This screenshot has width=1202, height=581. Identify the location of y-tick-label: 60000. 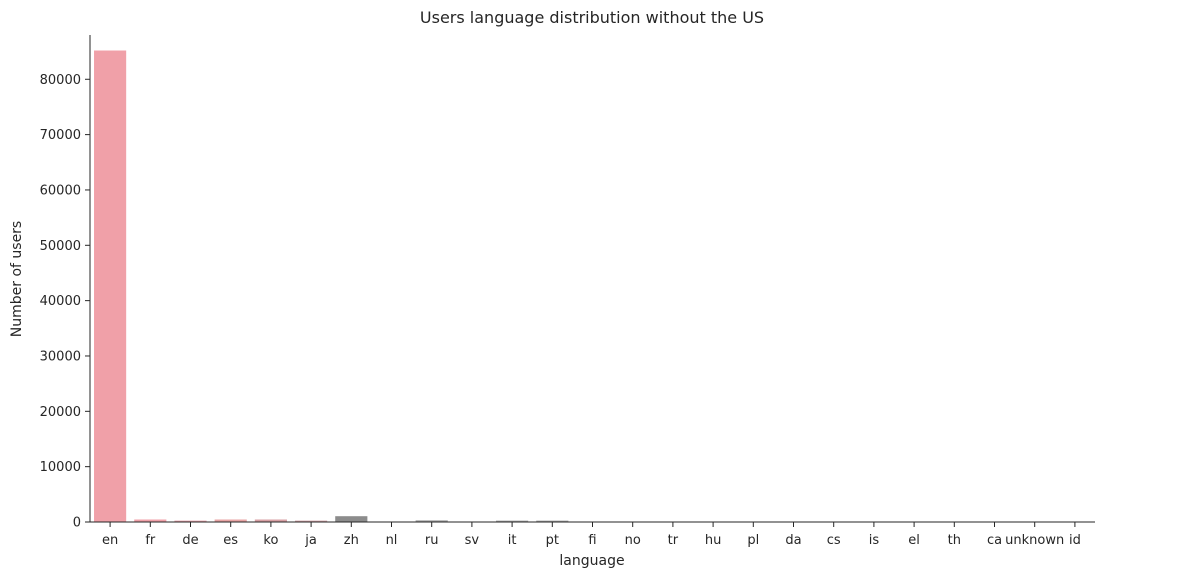
(60, 190).